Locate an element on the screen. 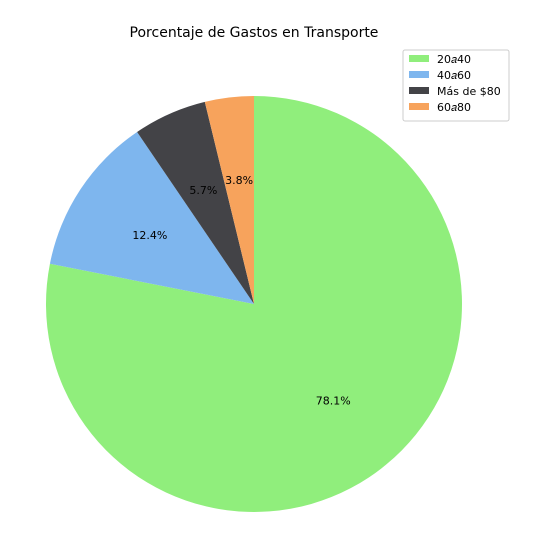 This screenshot has height=538, width=547. legend-label-2: 40𝑎60 is located at coordinates (454, 75).